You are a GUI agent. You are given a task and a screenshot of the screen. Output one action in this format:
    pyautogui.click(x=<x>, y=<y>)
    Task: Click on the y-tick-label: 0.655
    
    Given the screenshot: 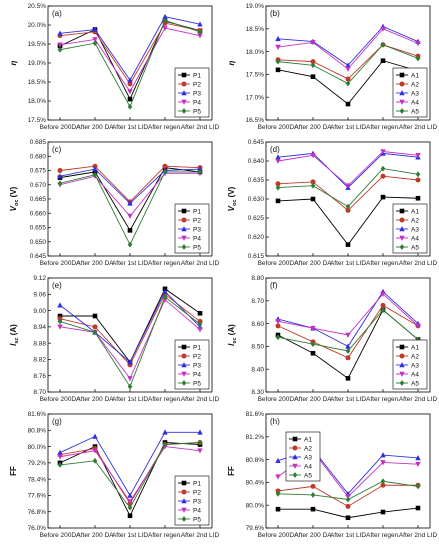 What is the action you would take?
    pyautogui.click(x=38, y=228)
    